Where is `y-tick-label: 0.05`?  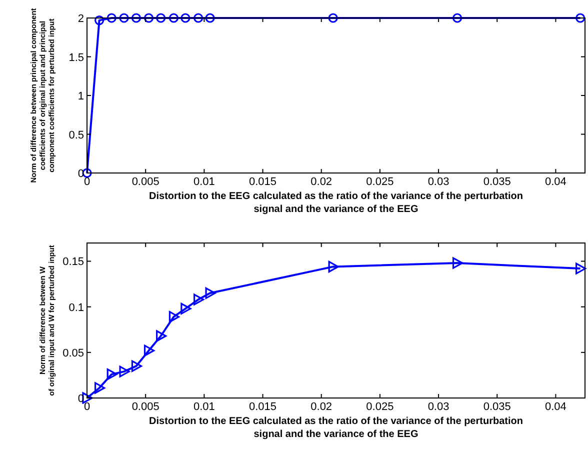 y-tick-label: 0.05 is located at coordinates (73, 353).